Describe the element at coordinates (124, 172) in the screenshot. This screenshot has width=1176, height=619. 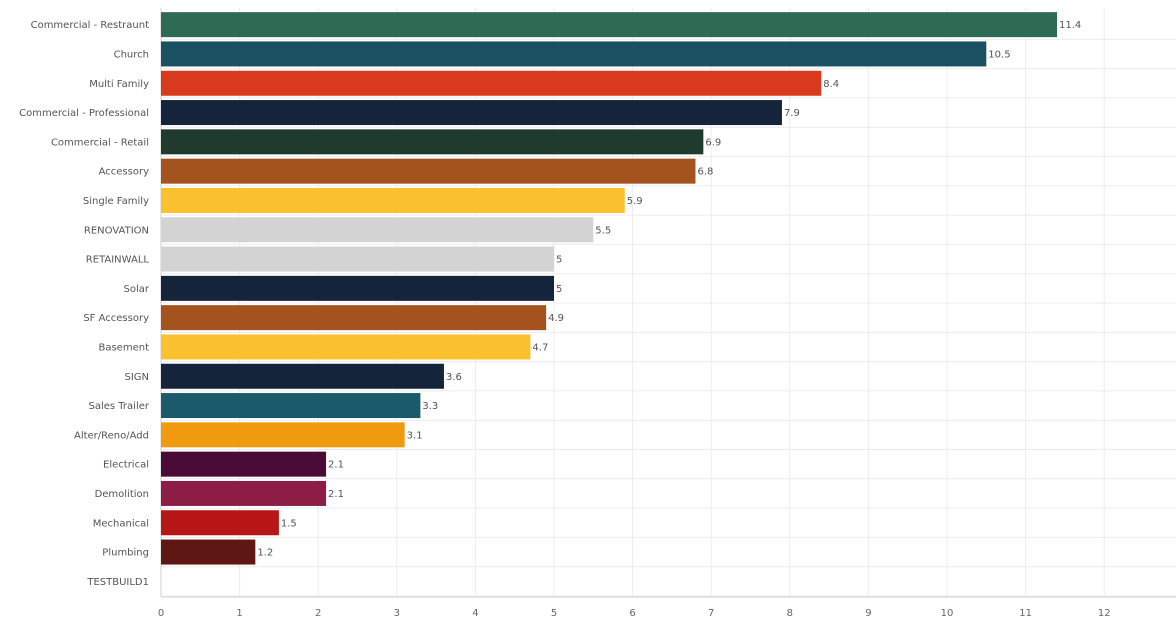
I see `category-label: Accessory` at that location.